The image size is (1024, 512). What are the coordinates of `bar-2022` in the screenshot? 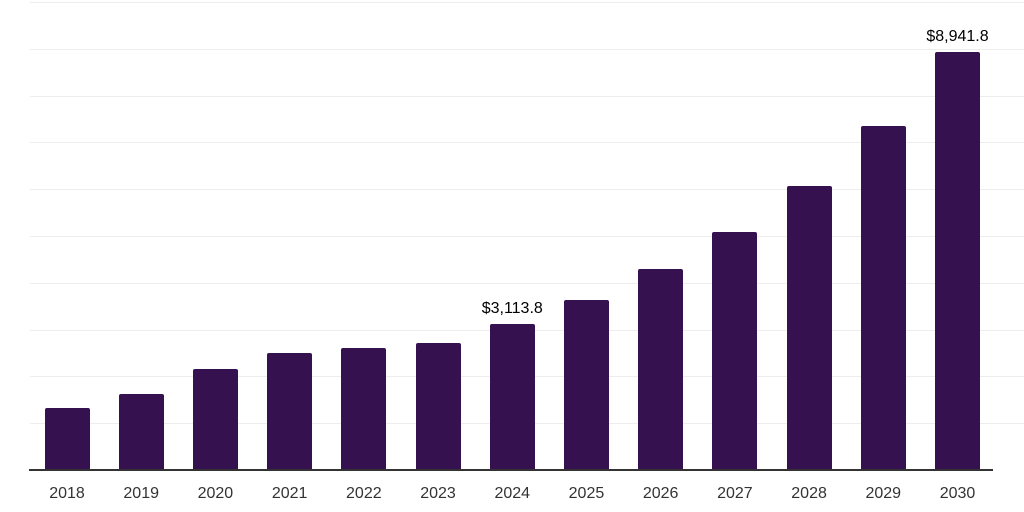 It's located at (364, 409).